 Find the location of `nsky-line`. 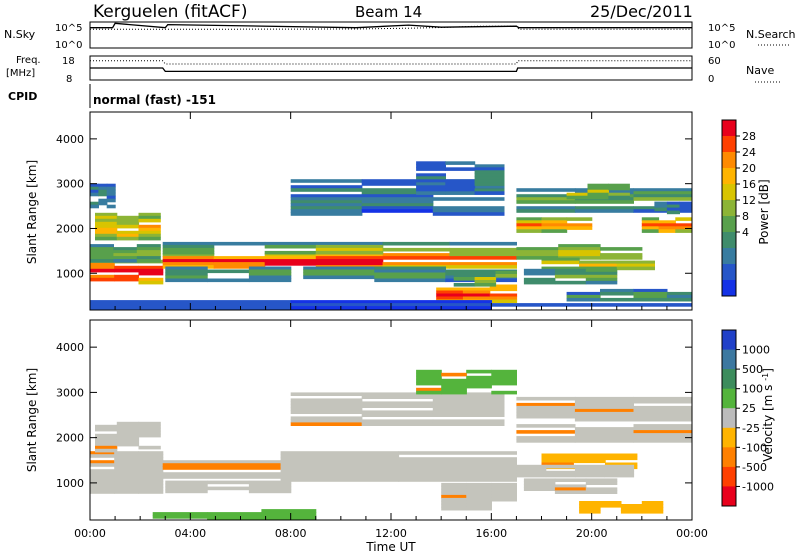

nsky-line is located at coordinates (391, 25).